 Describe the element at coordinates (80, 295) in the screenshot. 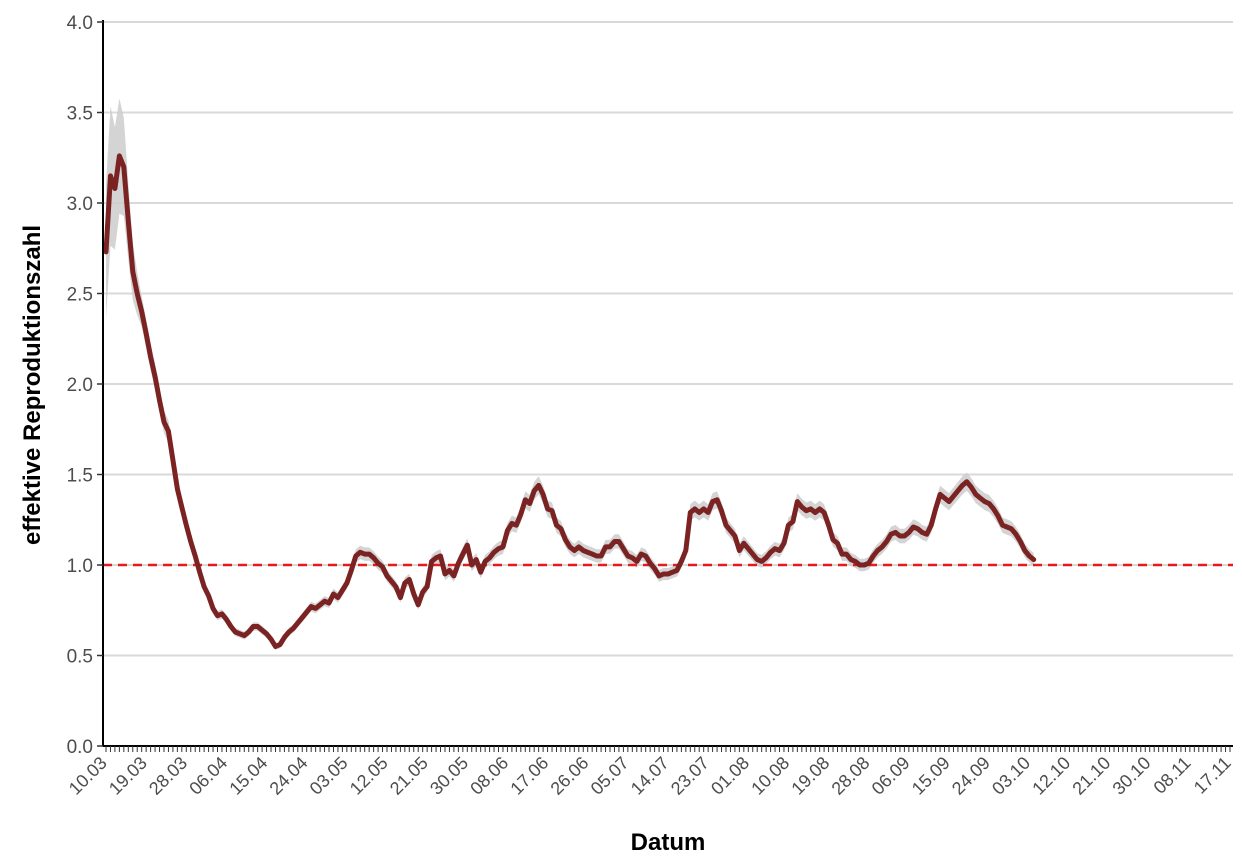

I see `y-tick-label: 2.5` at that location.